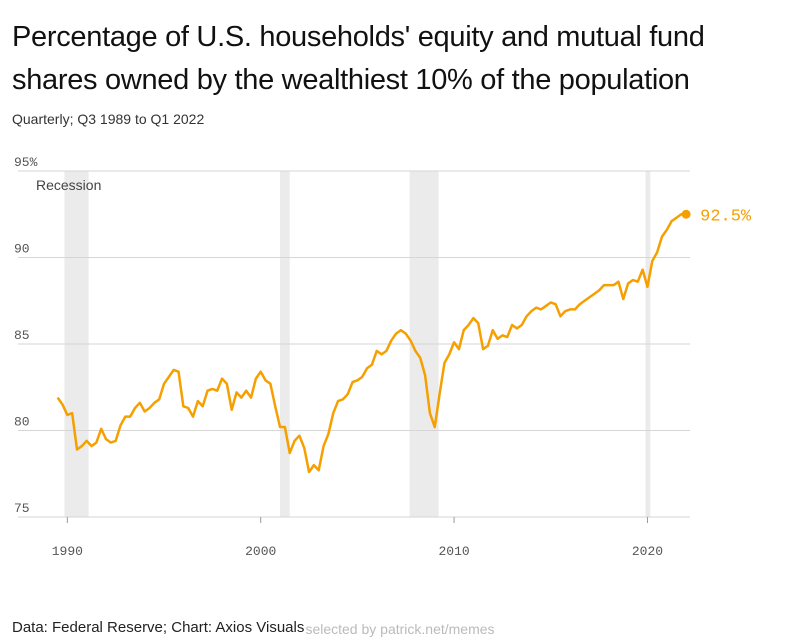 Image resolution: width=799 pixels, height=643 pixels. I want to click on end-label: 92.5%, so click(726, 216).